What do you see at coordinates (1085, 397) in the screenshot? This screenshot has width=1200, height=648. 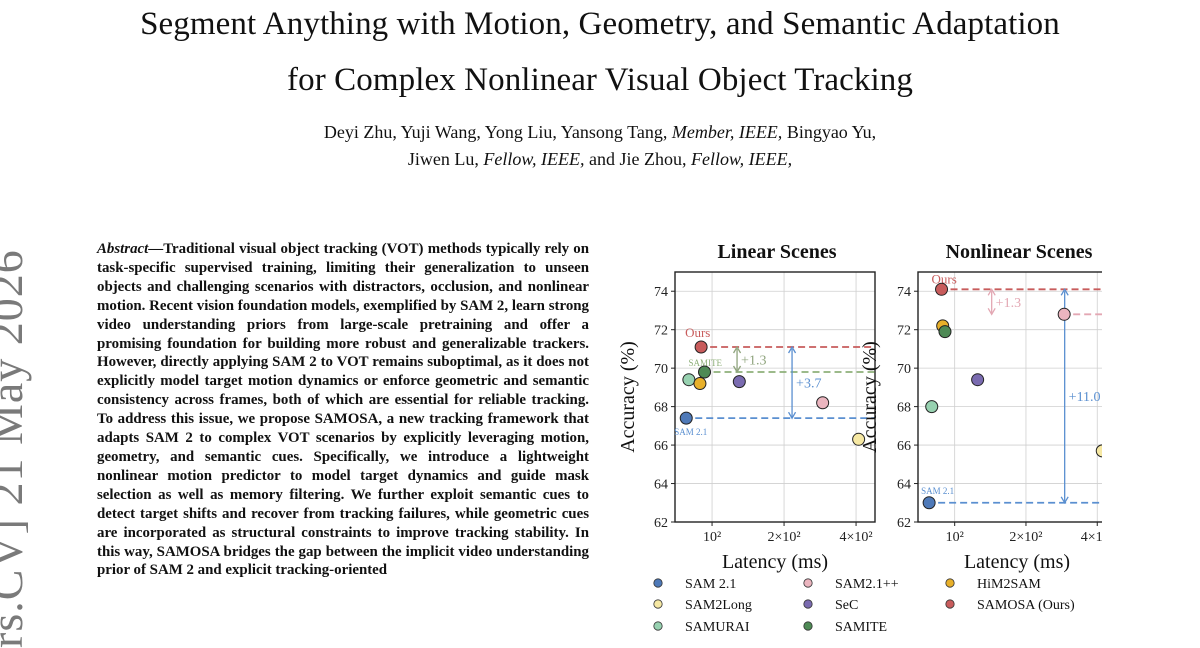 I see `gain-label: +11.0` at bounding box center [1085, 397].